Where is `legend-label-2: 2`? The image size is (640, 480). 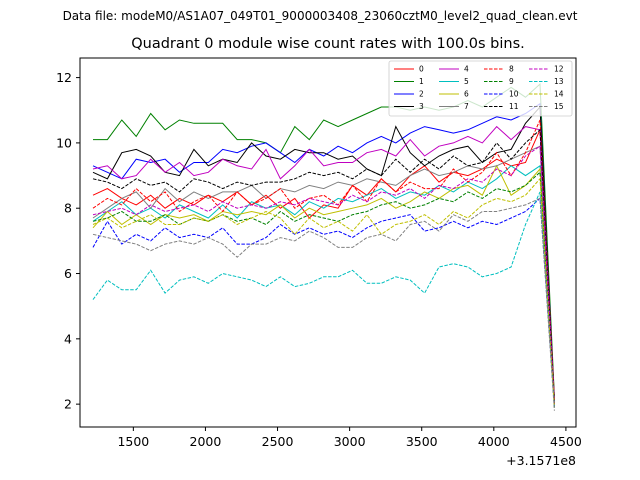 legend-label-2: 2 is located at coordinates (421, 94).